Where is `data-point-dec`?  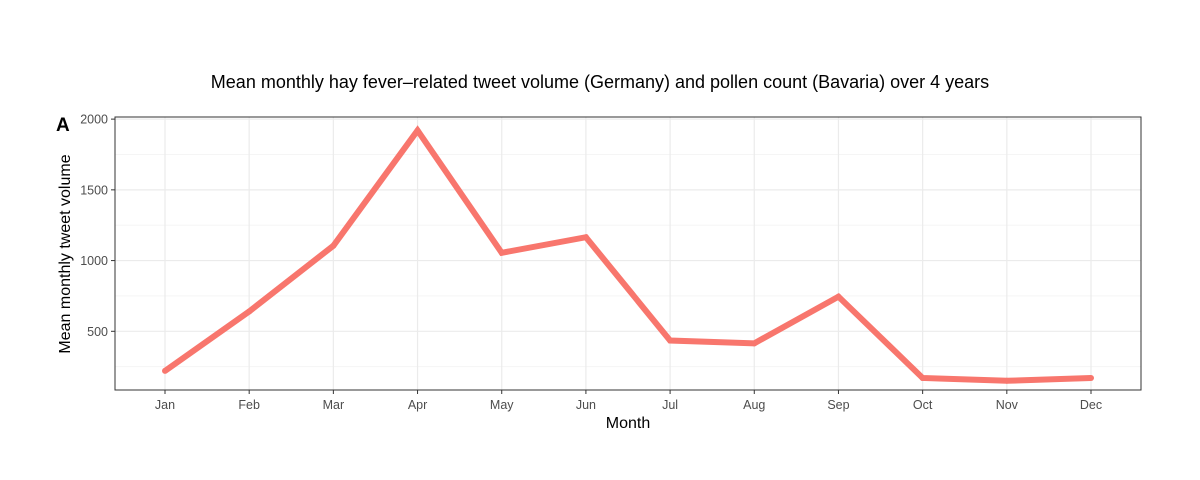
data-point-dec is located at coordinates (1091, 377).